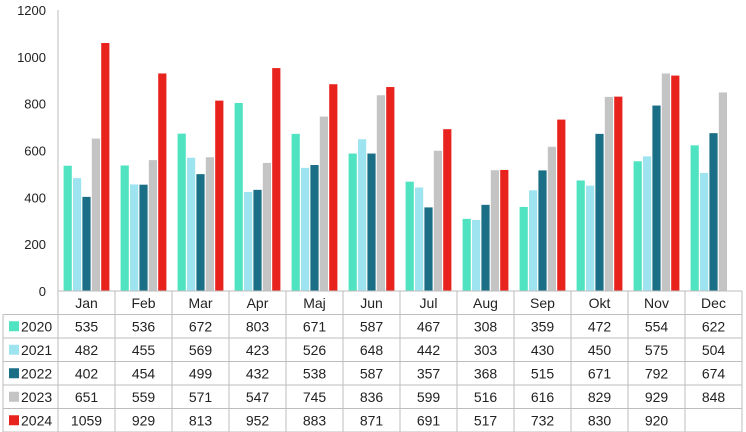 Image resolution: width=746 pixels, height=432 pixels. I want to click on table-cell-value: 303, so click(486, 350).